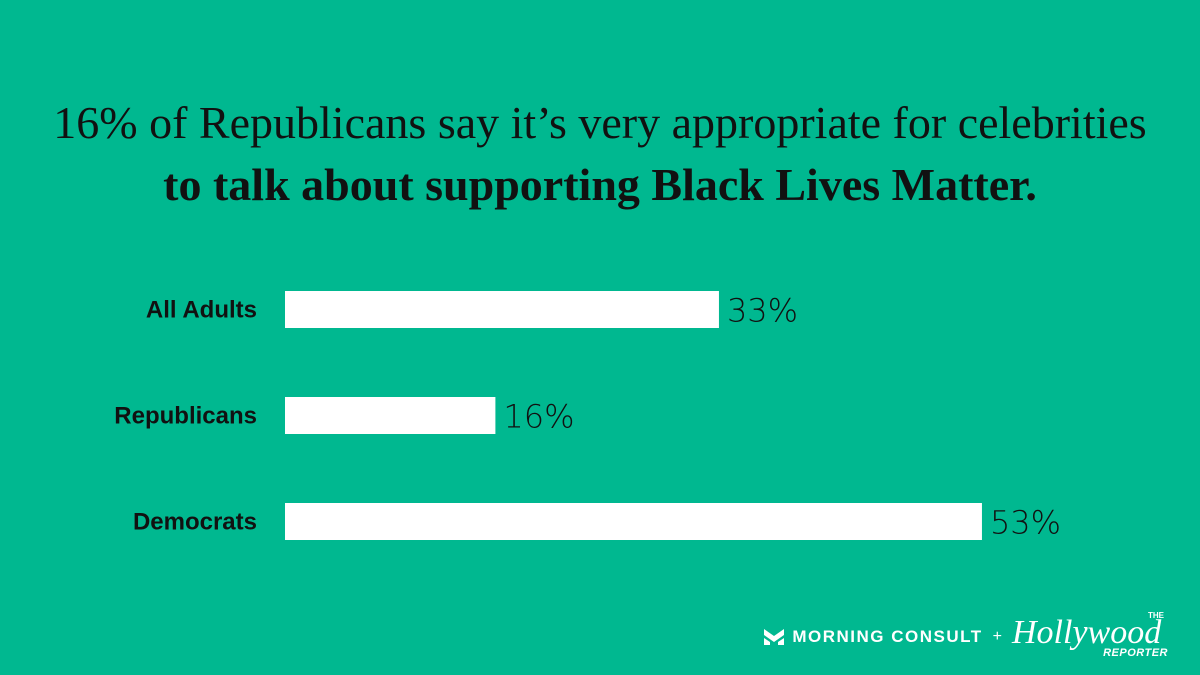  I want to click on morning-consult-logo: MORNING CONSULT, so click(873, 637).